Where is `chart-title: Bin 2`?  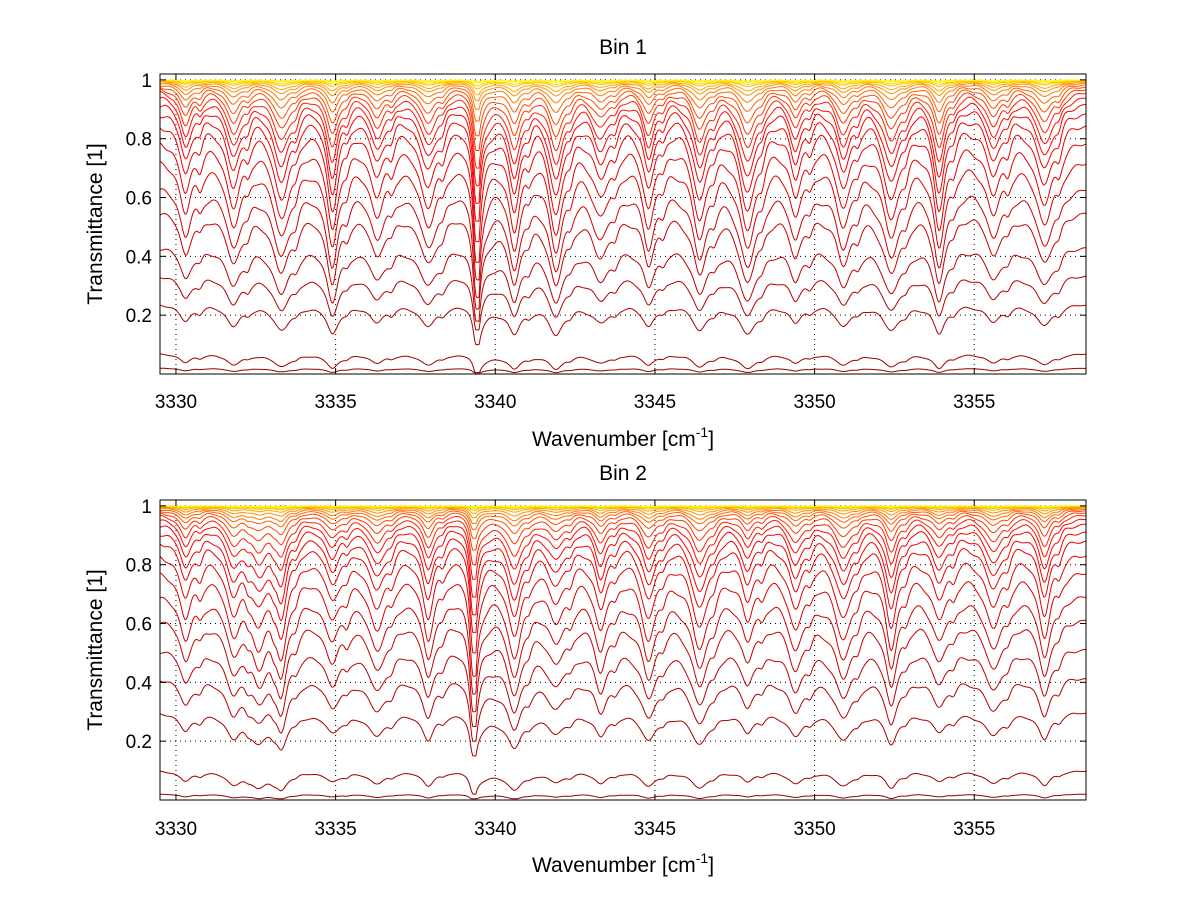 chart-title: Bin 2 is located at coordinates (623, 473).